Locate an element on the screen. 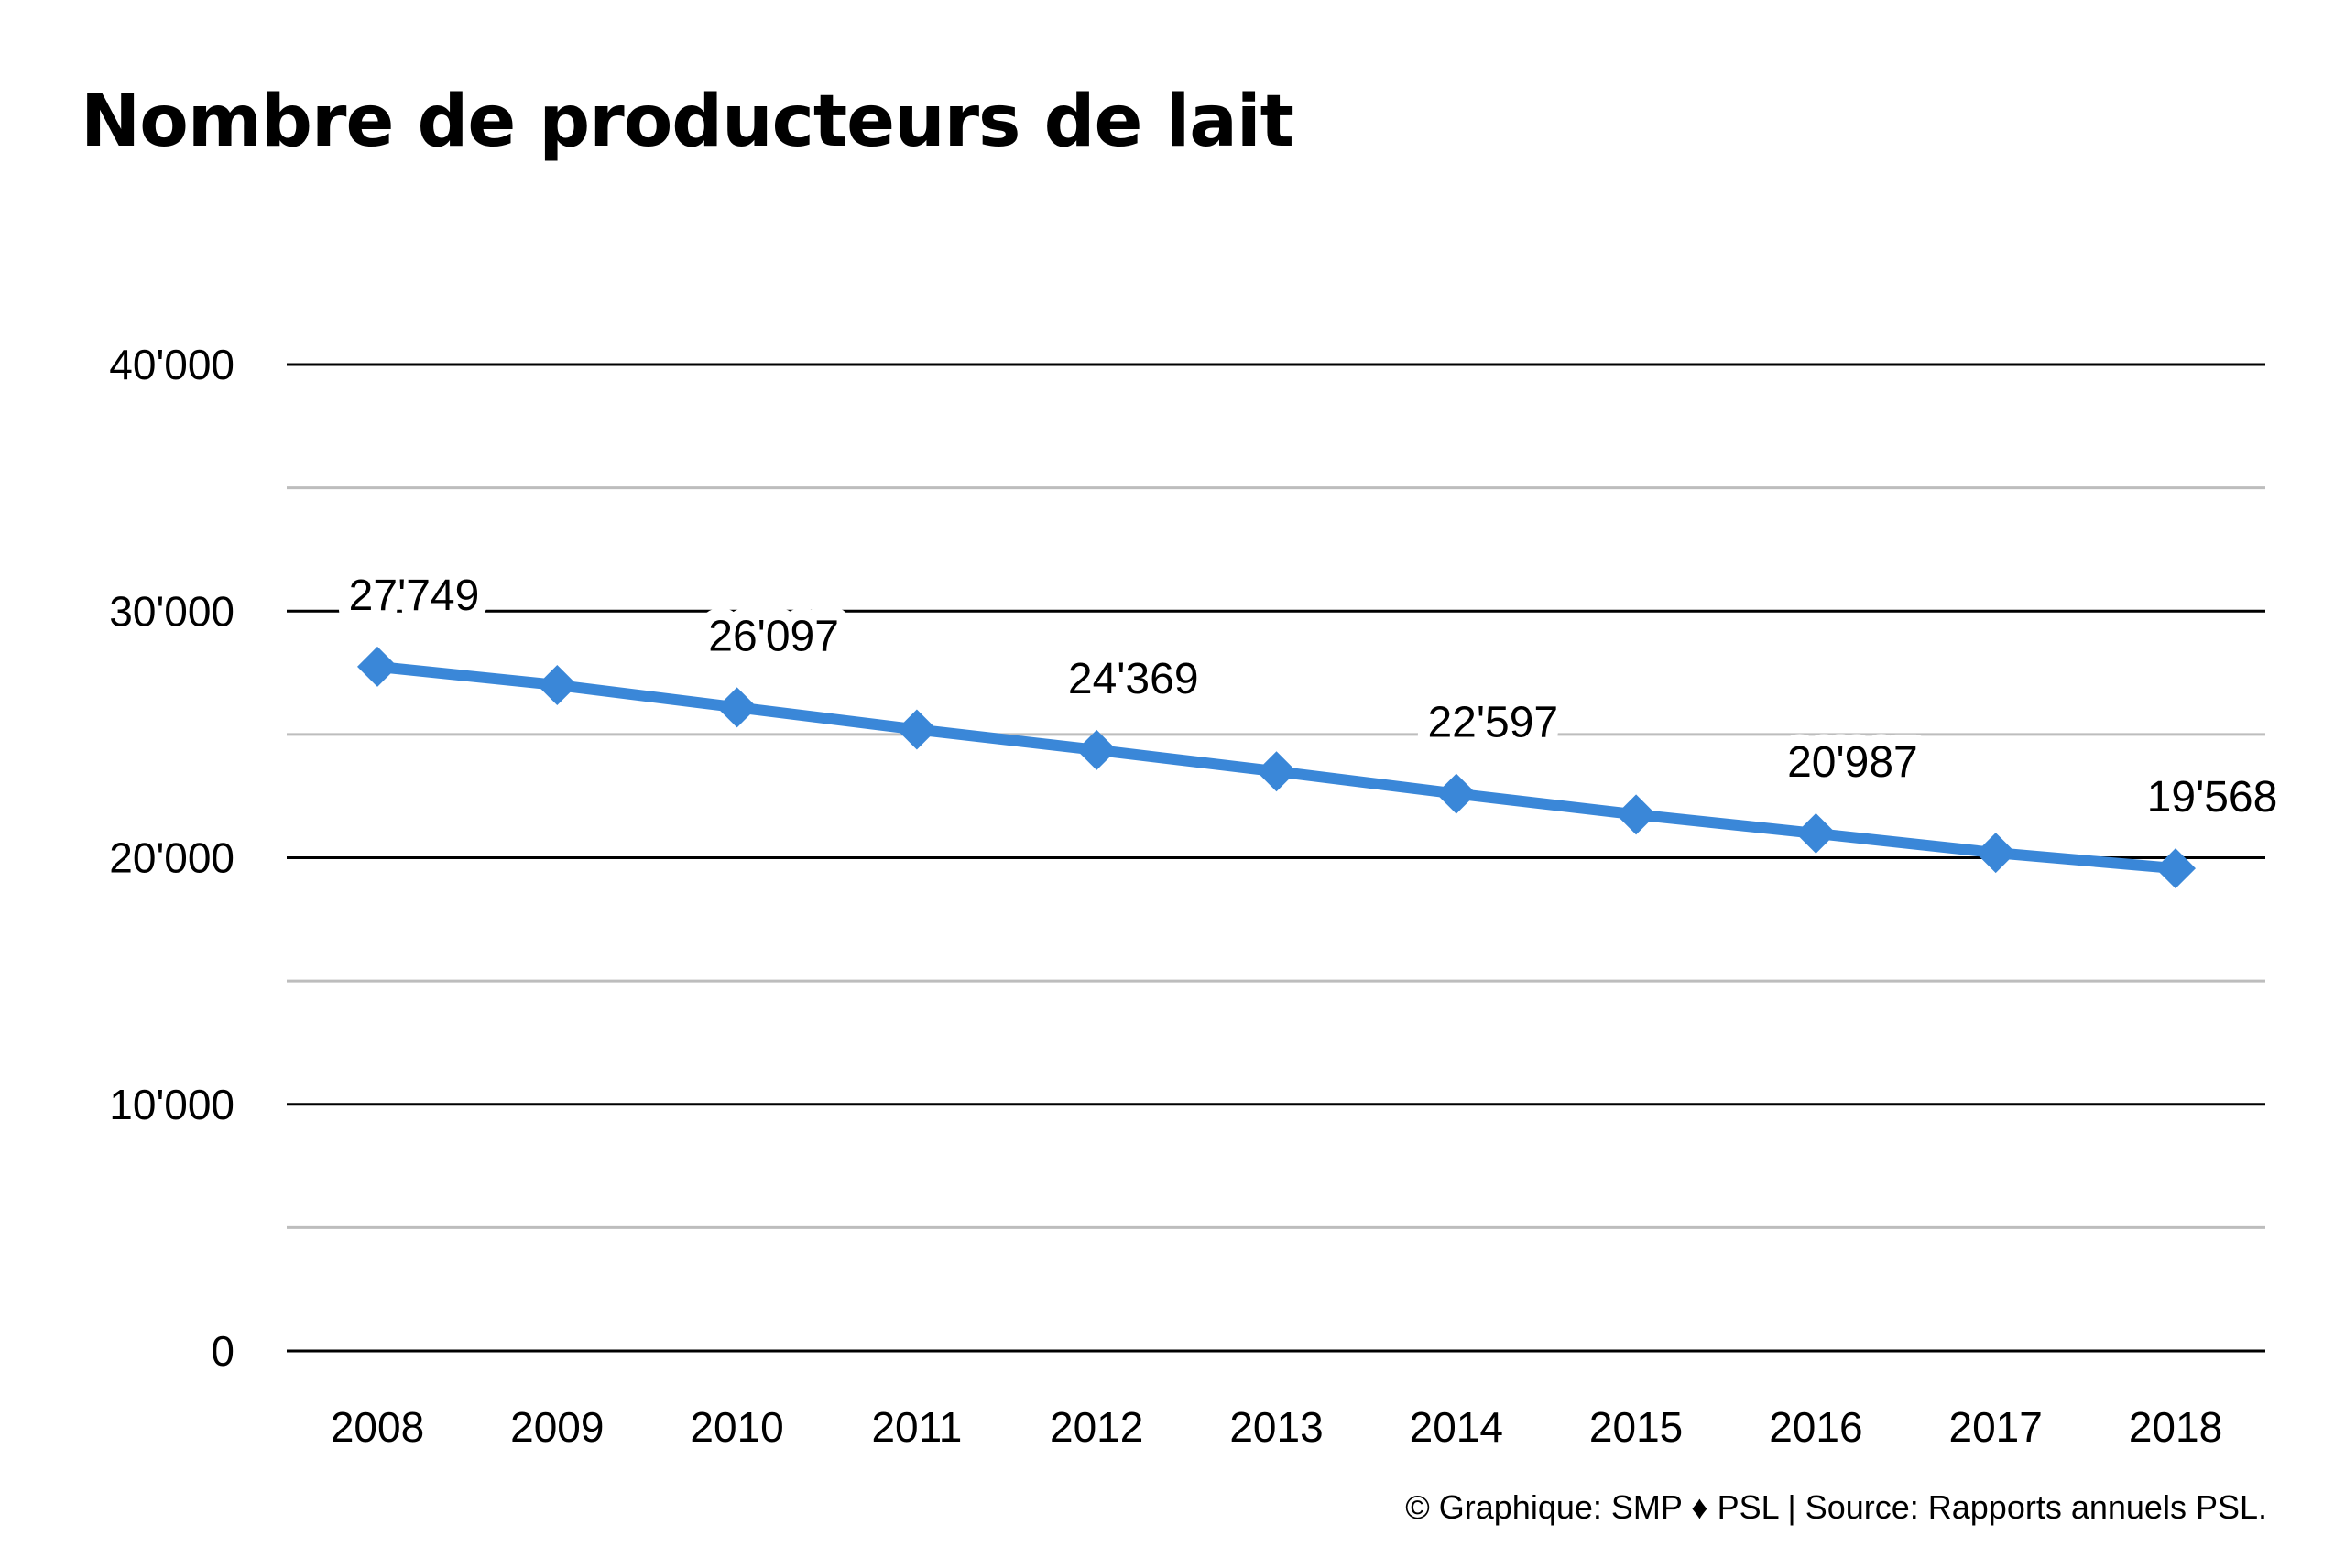 The image size is (2345, 1568). y-axis-tick-labels: 0 10'000 20'000 30'000 40'000 is located at coordinates (171, 858).